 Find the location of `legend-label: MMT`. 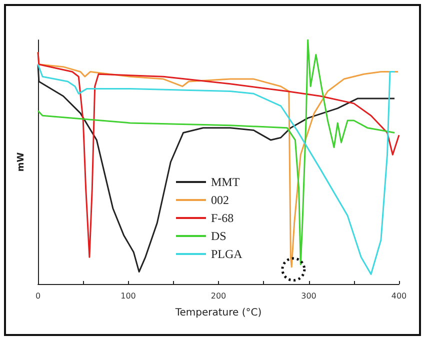

legend-label: MMT is located at coordinates (225, 182).